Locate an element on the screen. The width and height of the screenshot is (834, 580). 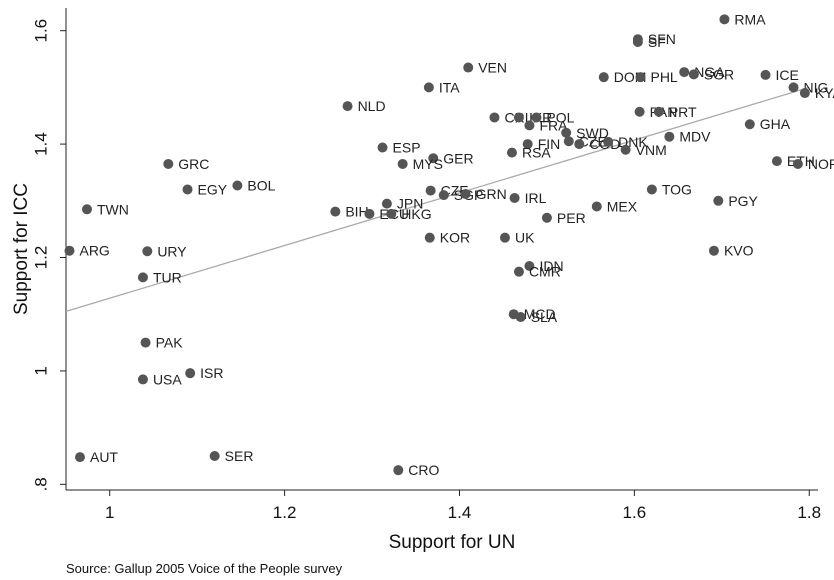
point-label: ICE is located at coordinates (787, 75).